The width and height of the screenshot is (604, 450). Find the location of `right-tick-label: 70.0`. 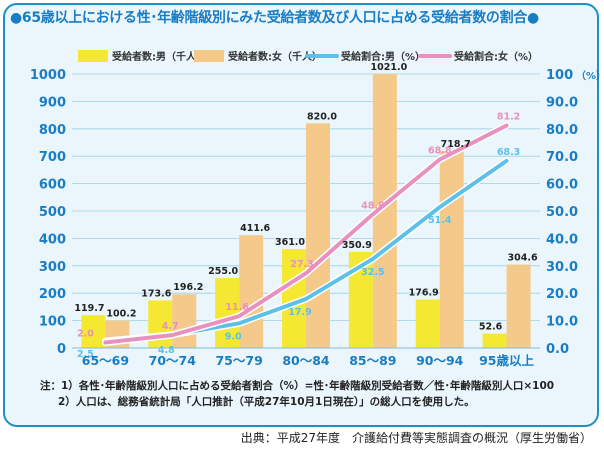

right-tick-label: 70.0 is located at coordinates (562, 157).